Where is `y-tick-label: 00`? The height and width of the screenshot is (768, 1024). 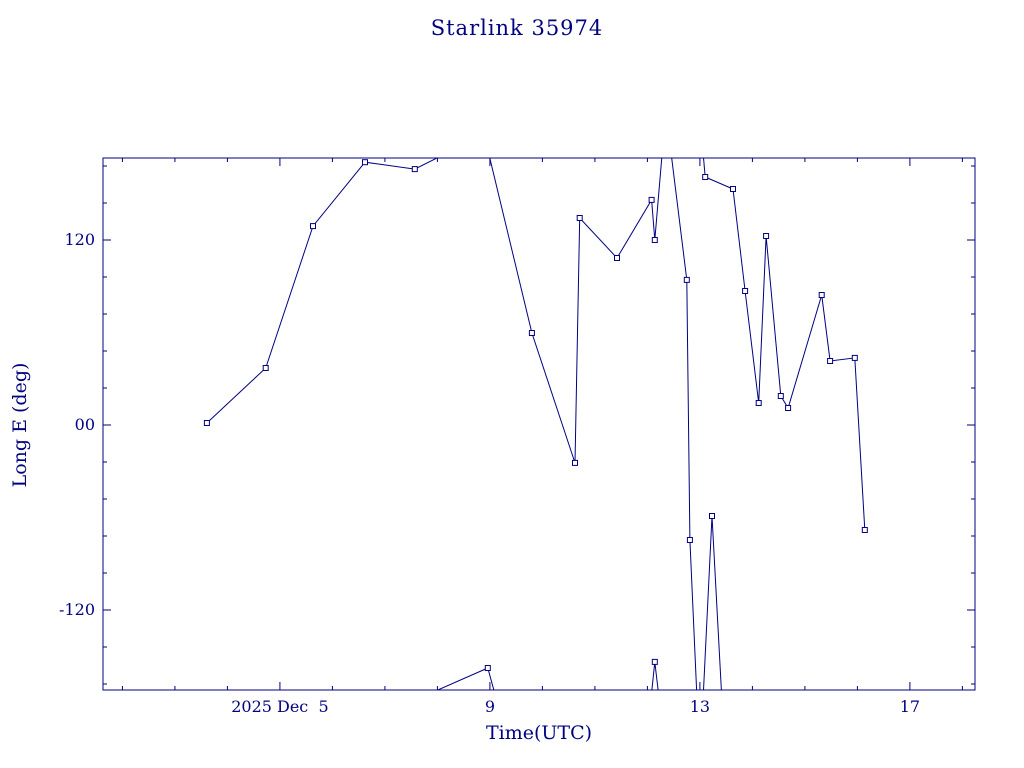
y-tick-label: 00 is located at coordinates (85, 424).